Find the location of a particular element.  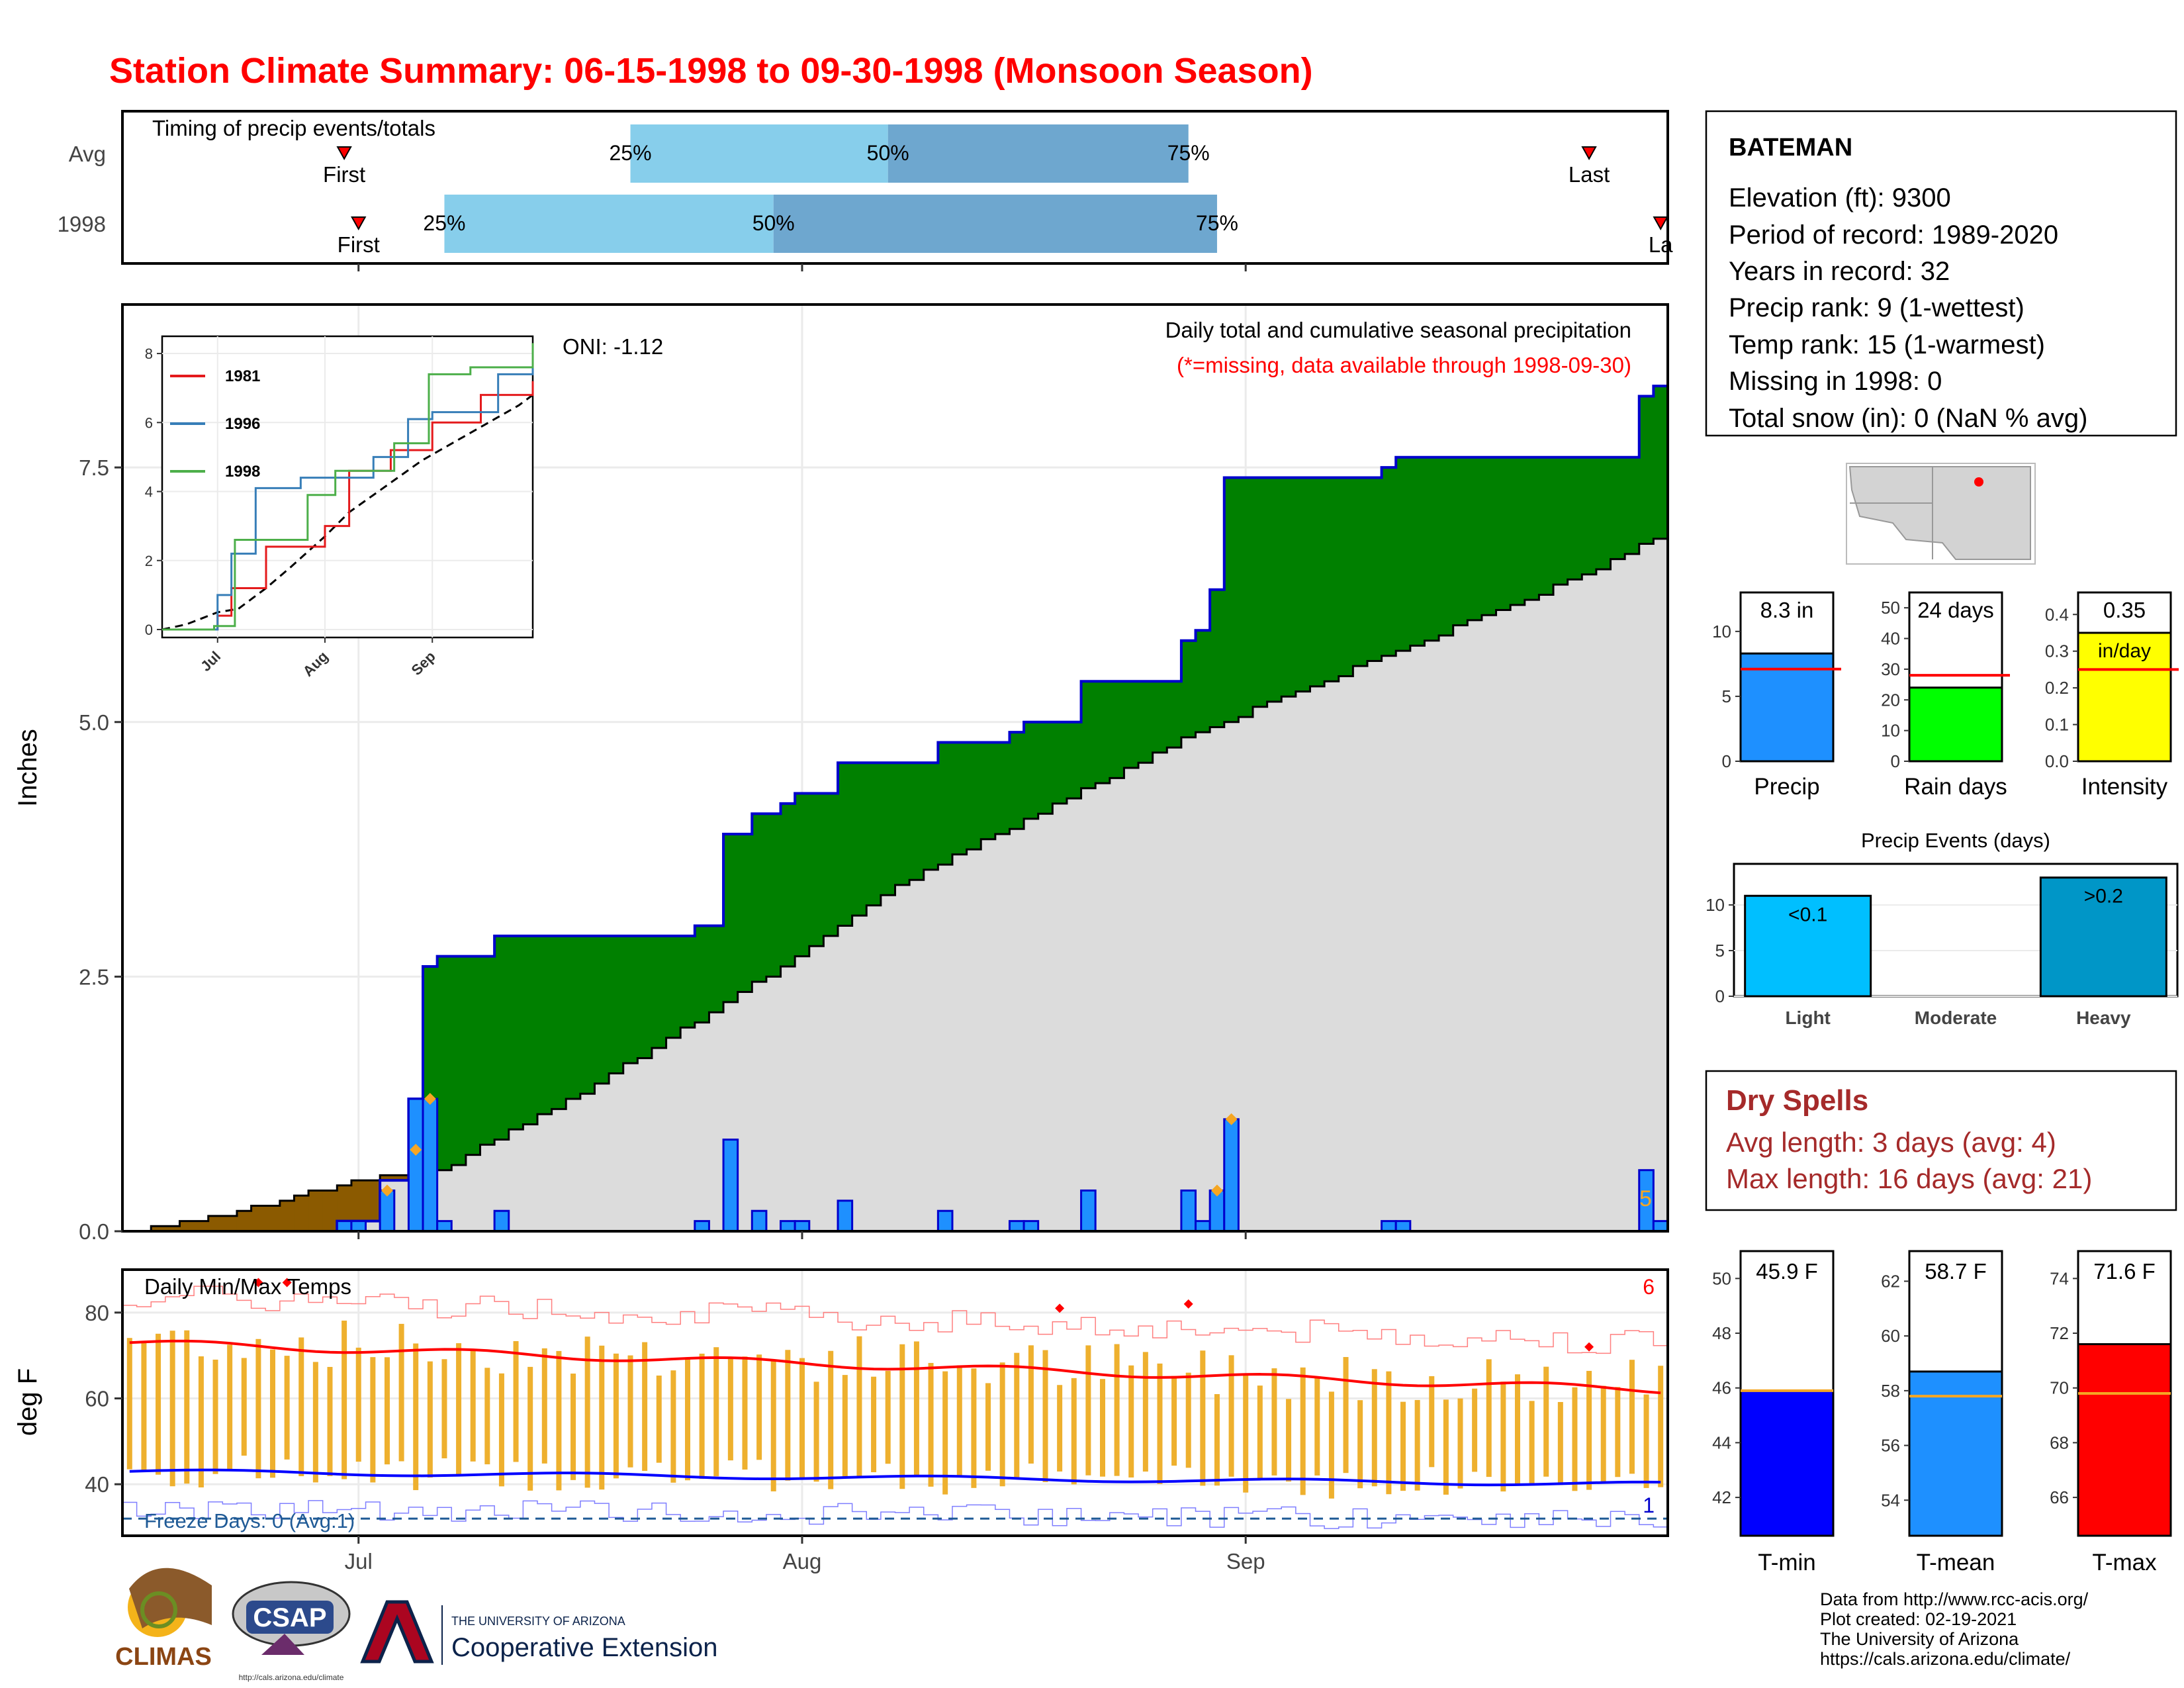

station-location-marker is located at coordinates (1979, 482).